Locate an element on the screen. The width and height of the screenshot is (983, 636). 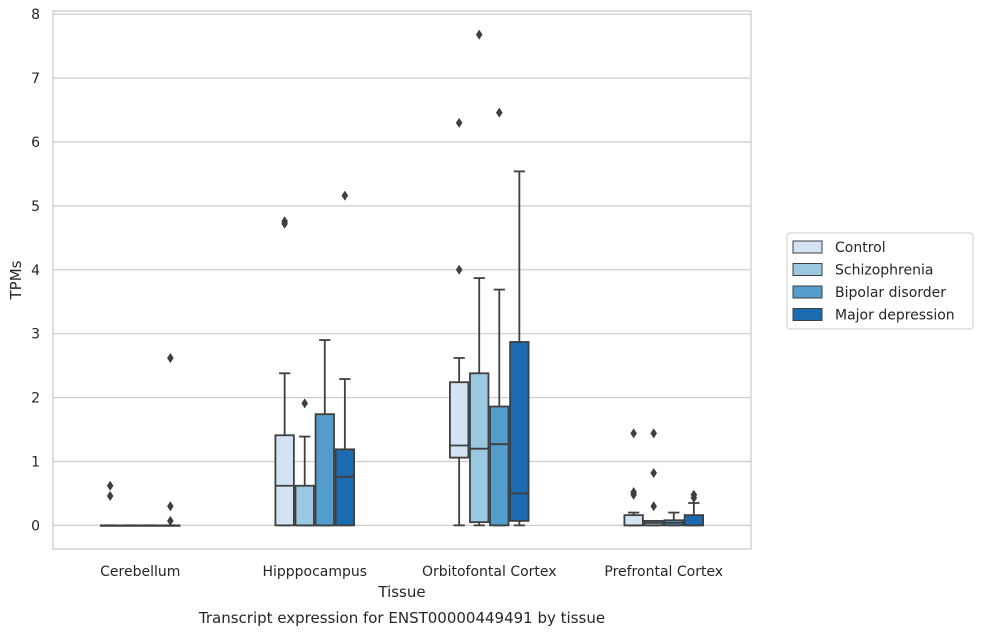
y-tick-label: 6 is located at coordinates (35, 143).